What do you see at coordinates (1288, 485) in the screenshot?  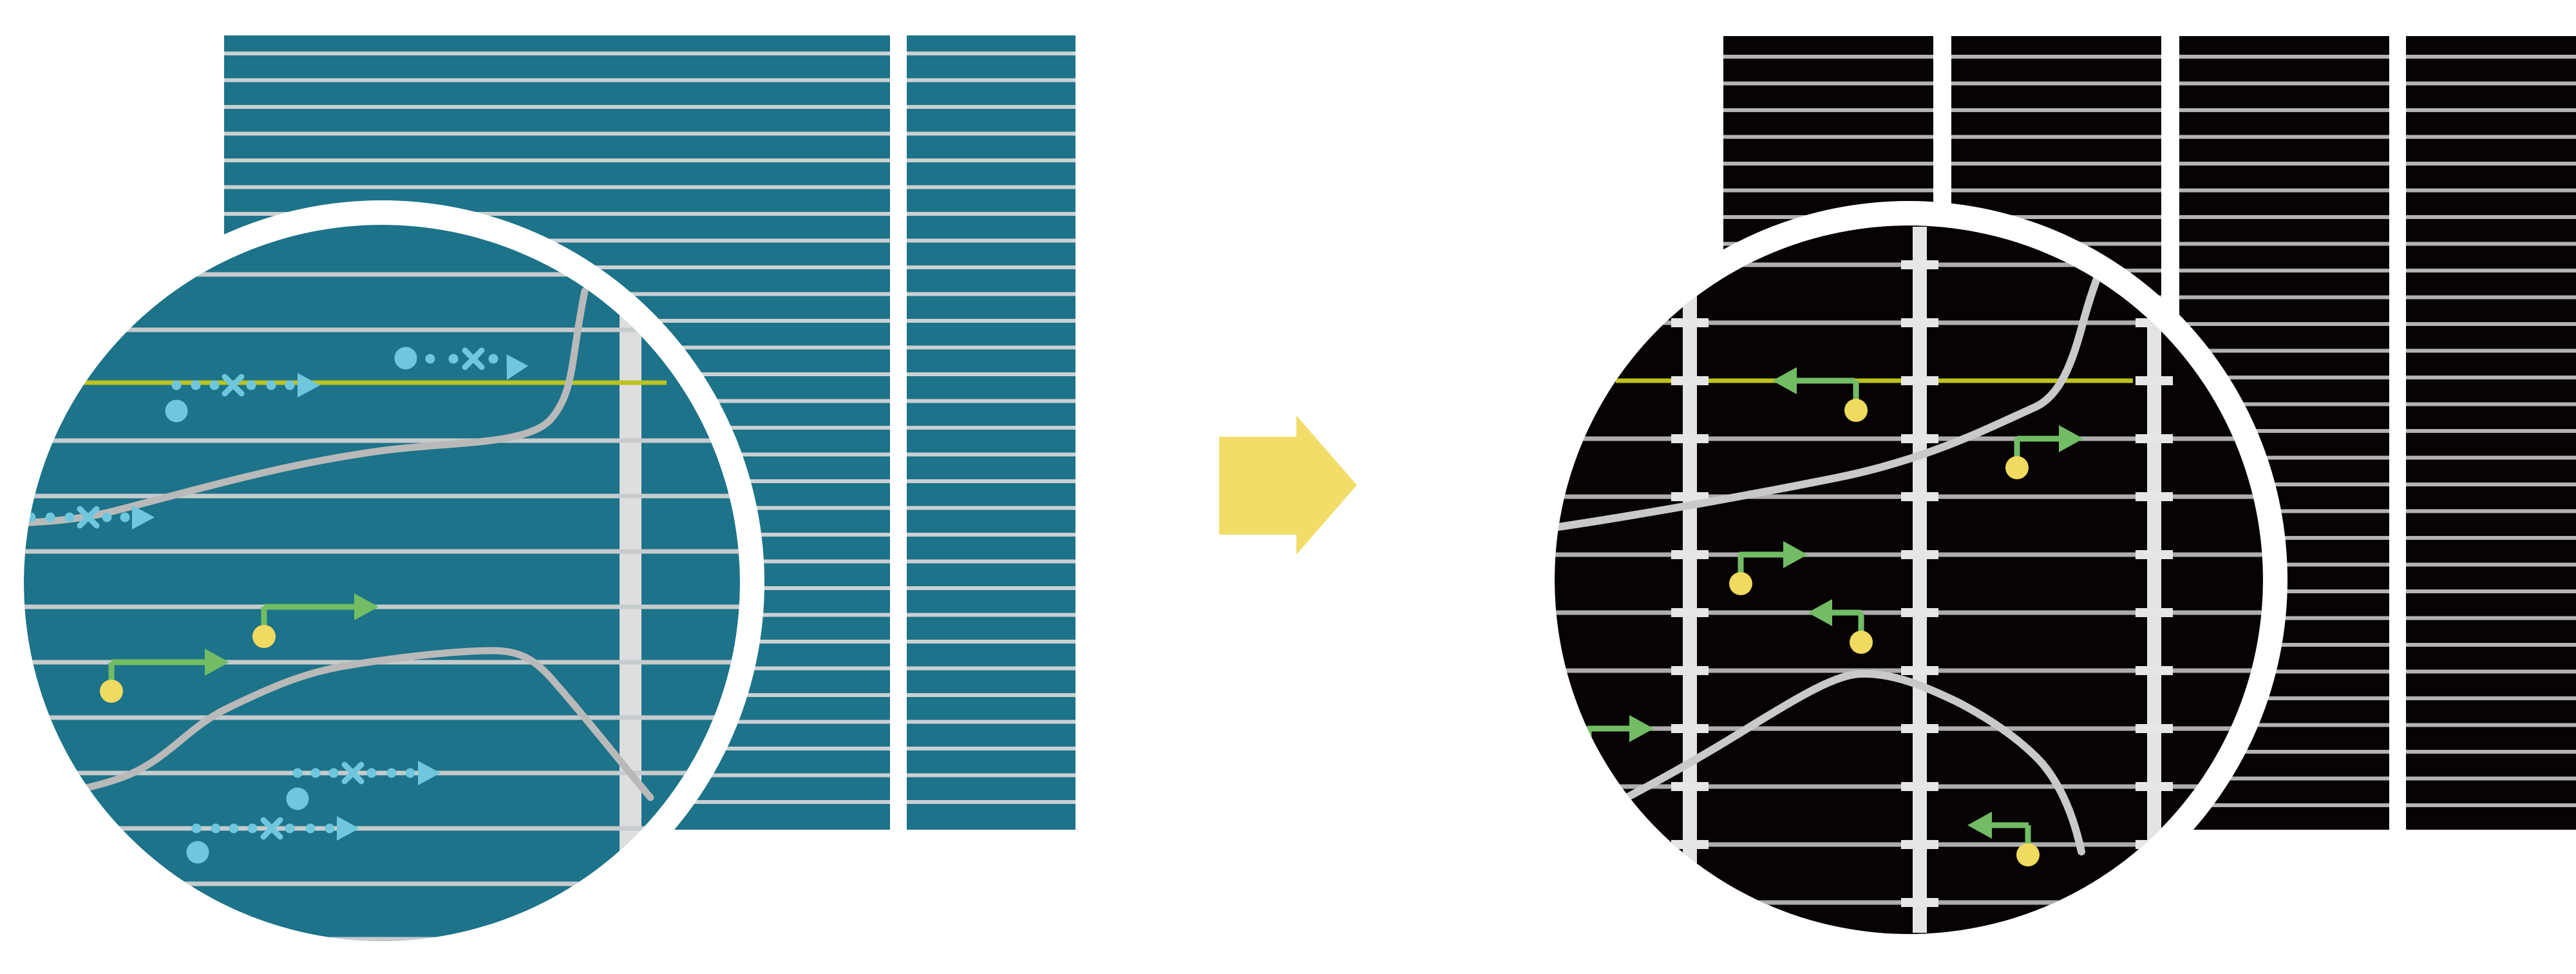 I see `transformation-arrow-icon` at bounding box center [1288, 485].